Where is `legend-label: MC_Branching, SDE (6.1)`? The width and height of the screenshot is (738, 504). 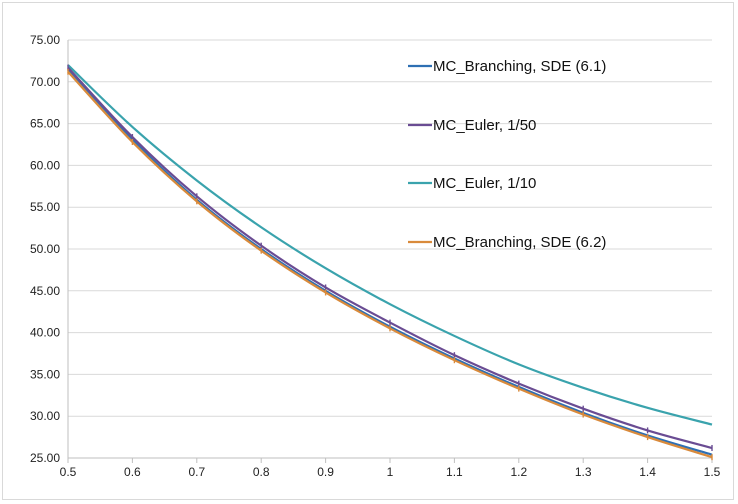 legend-label: MC_Branching, SDE (6.1) is located at coordinates (519, 66).